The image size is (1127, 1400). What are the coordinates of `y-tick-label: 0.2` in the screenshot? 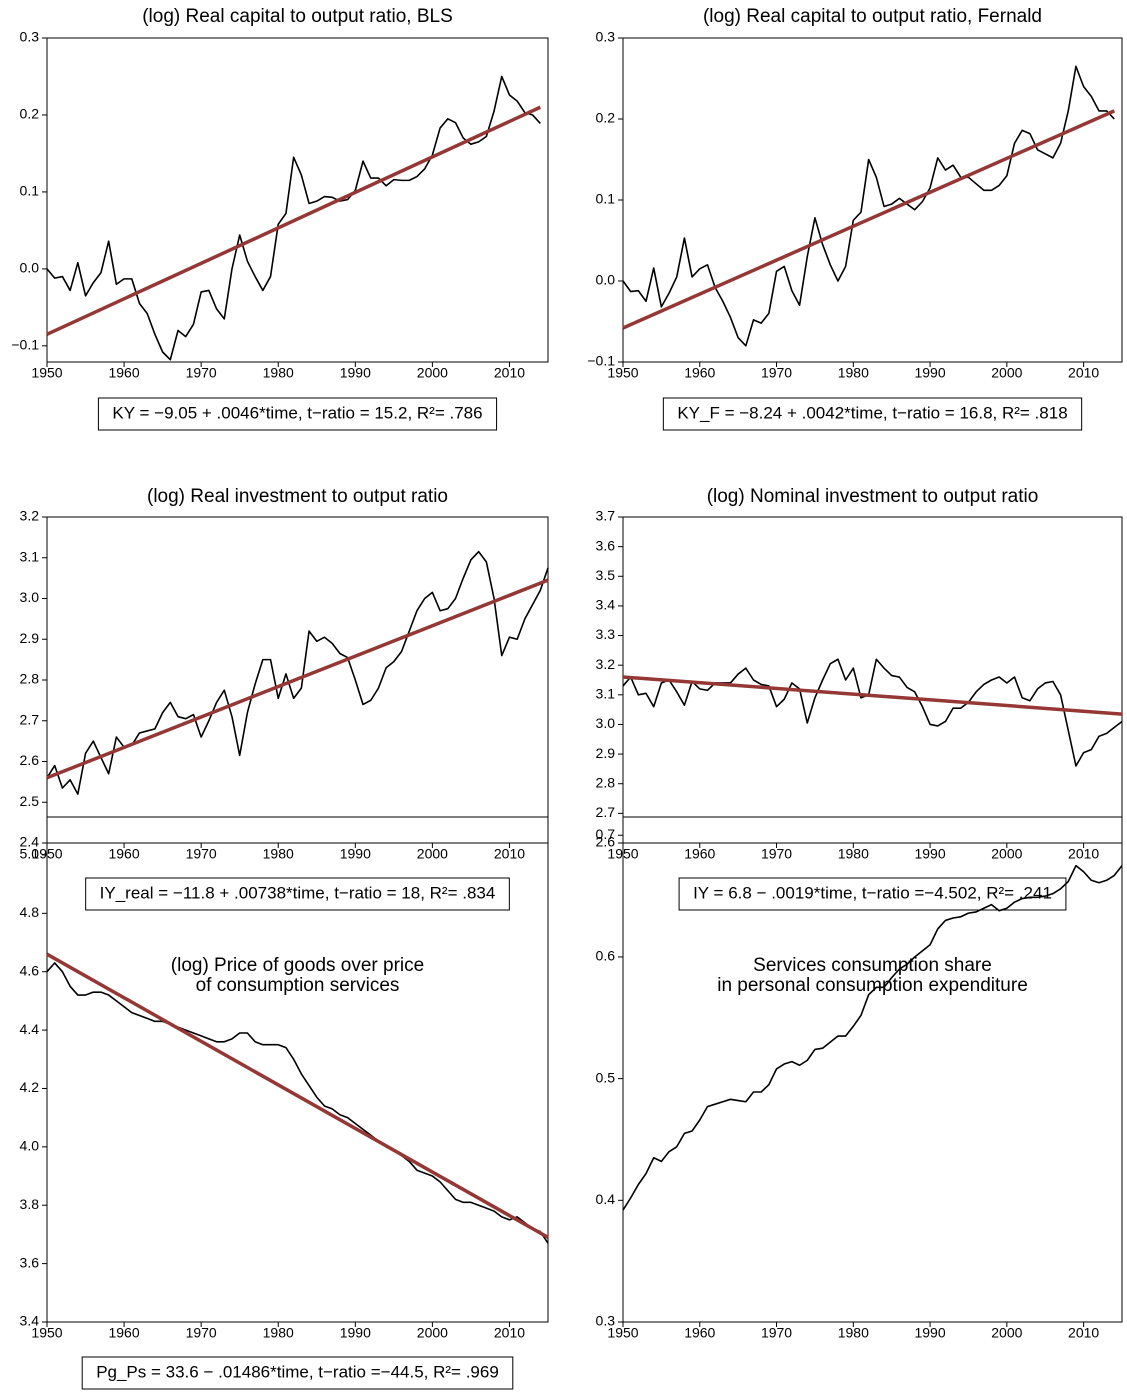 It's located at (30, 114).